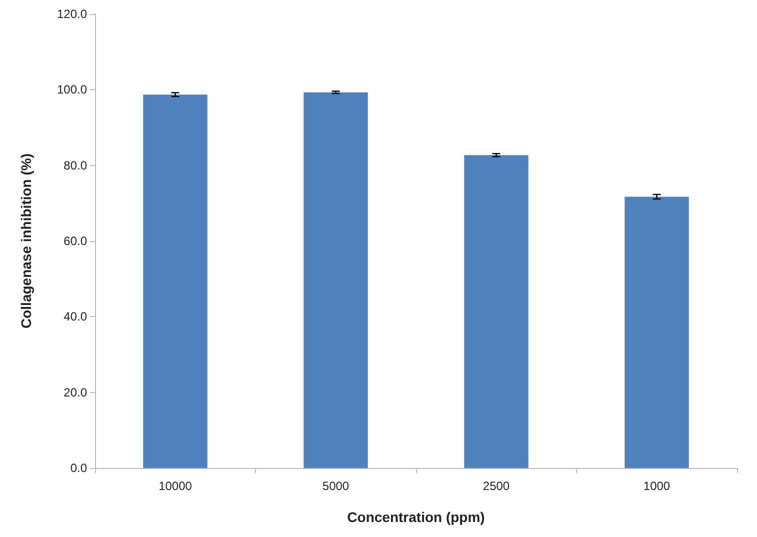 This screenshot has height=537, width=757. I want to click on y-tick-label: 20.0, so click(76, 392).